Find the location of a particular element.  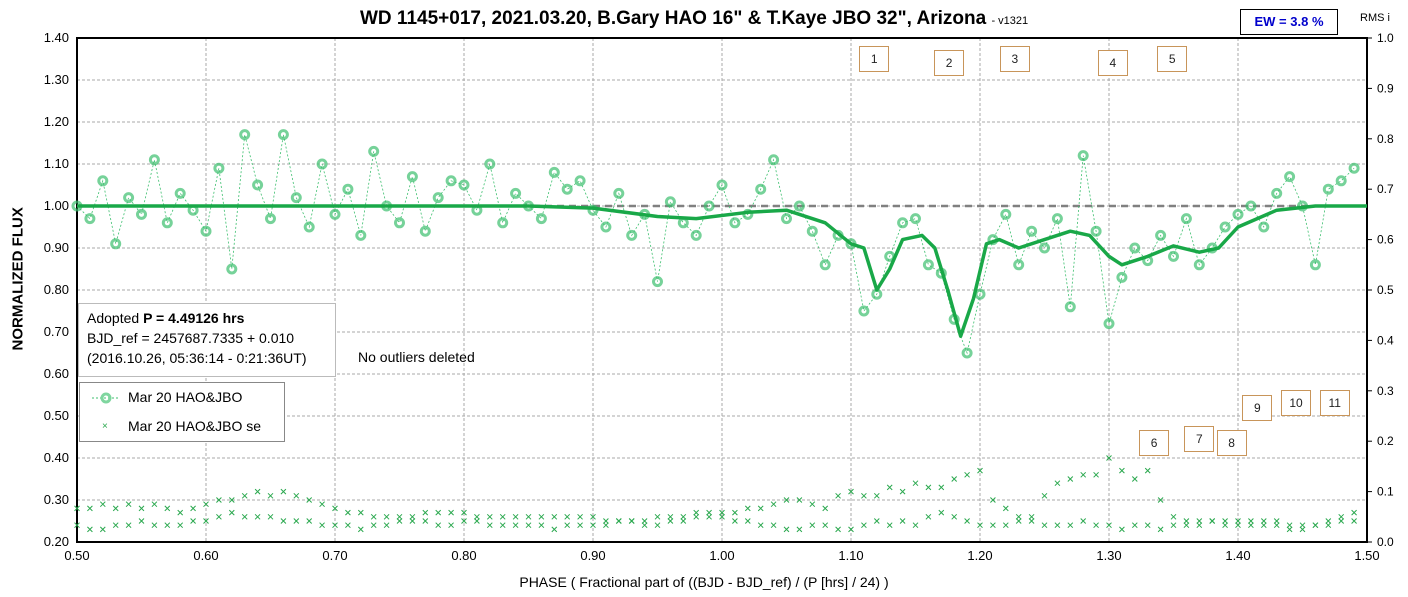

y-tick-label: 0.80 is located at coordinates (56, 289).